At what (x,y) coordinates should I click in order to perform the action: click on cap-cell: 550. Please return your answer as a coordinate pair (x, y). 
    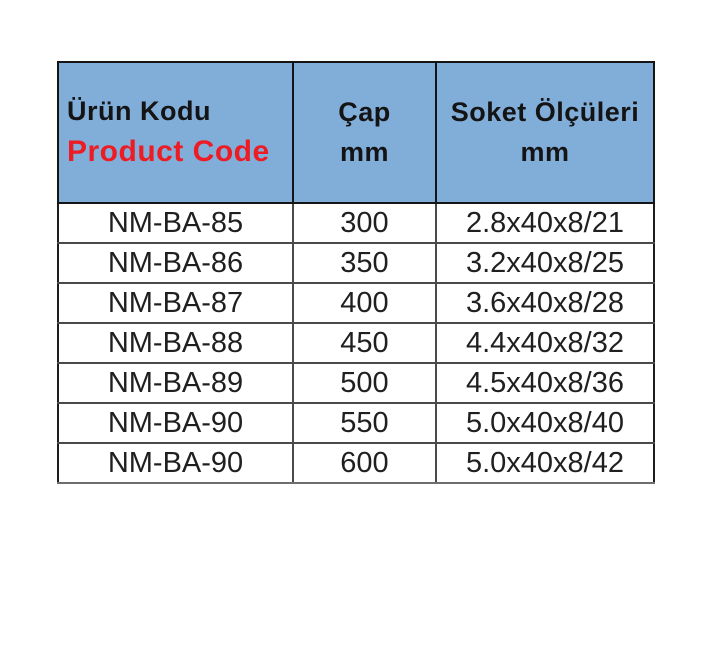
    Looking at the image, I should click on (364, 423).